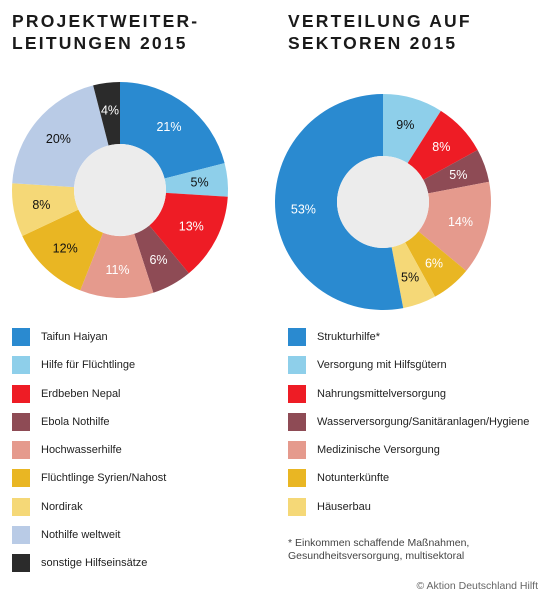 The width and height of the screenshot is (550, 600). Describe the element at coordinates (191, 226) in the screenshot. I see `slice-value-label: 13%` at that location.